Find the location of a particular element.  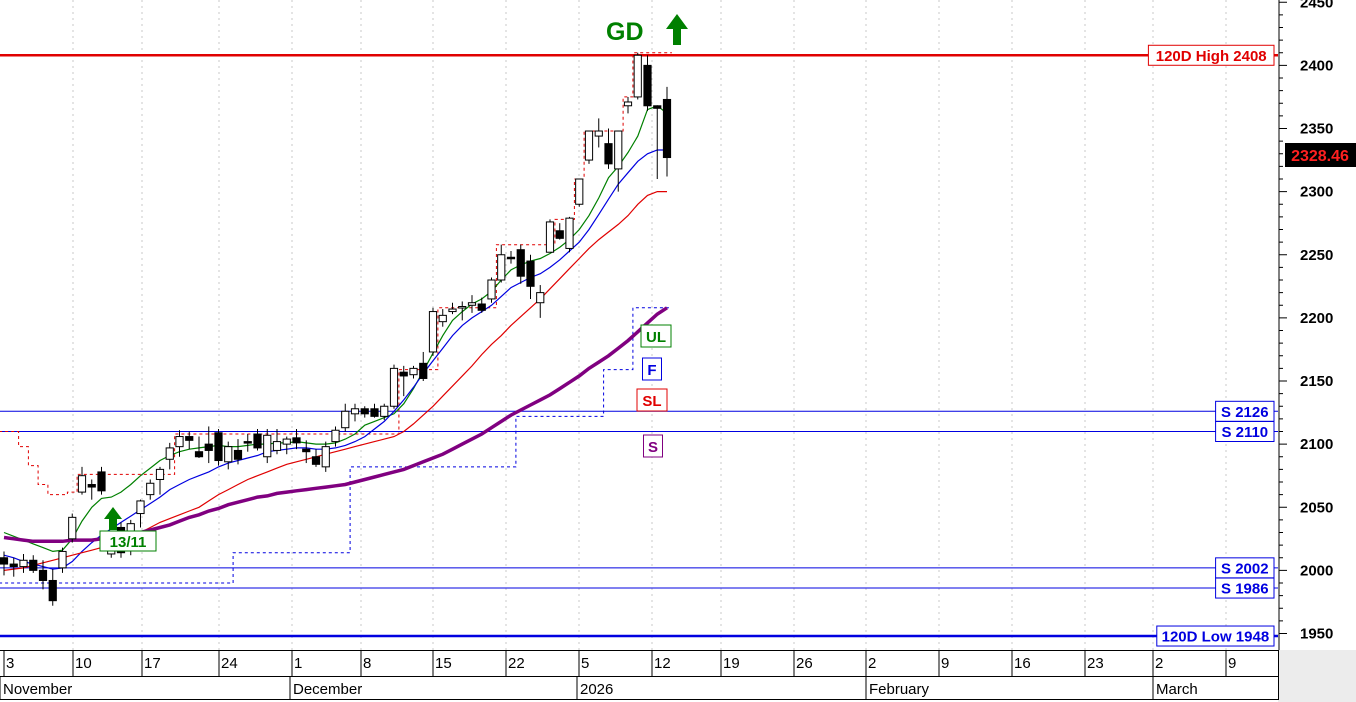

x-tick-label: 12 is located at coordinates (662, 663).